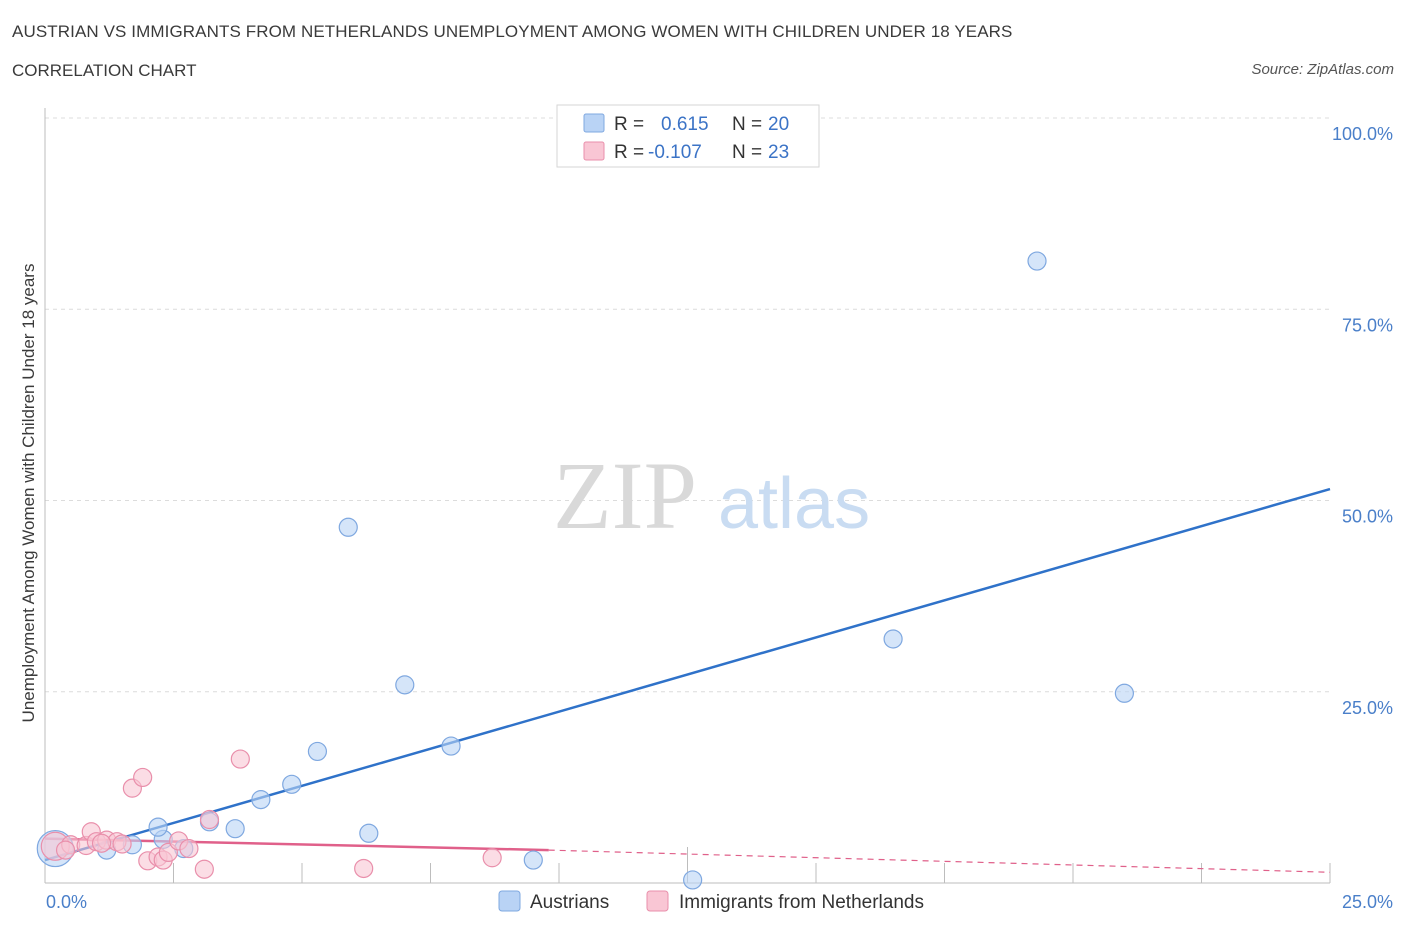  Describe the element at coordinates (801, 902) in the screenshot. I see `bottom-legend-netherlands: Immigrants from Netherlands` at that location.